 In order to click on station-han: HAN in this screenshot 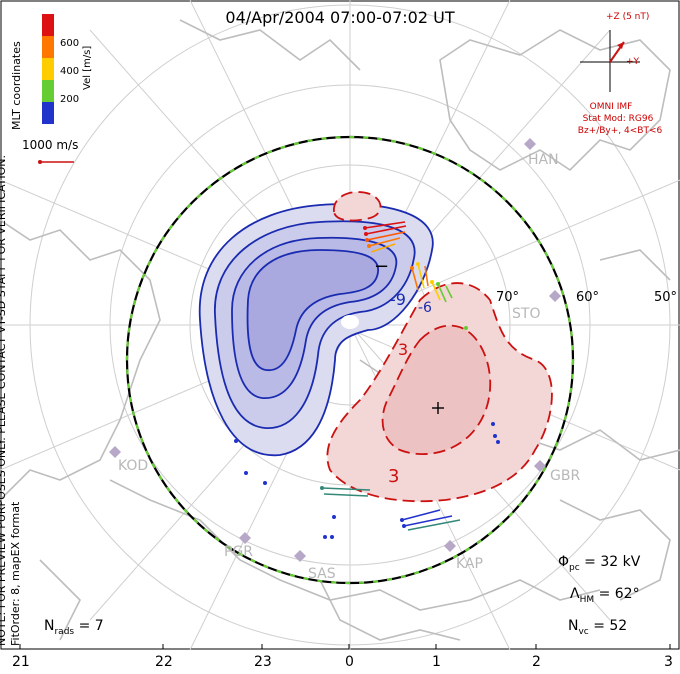, I will do `click(543, 160)`.